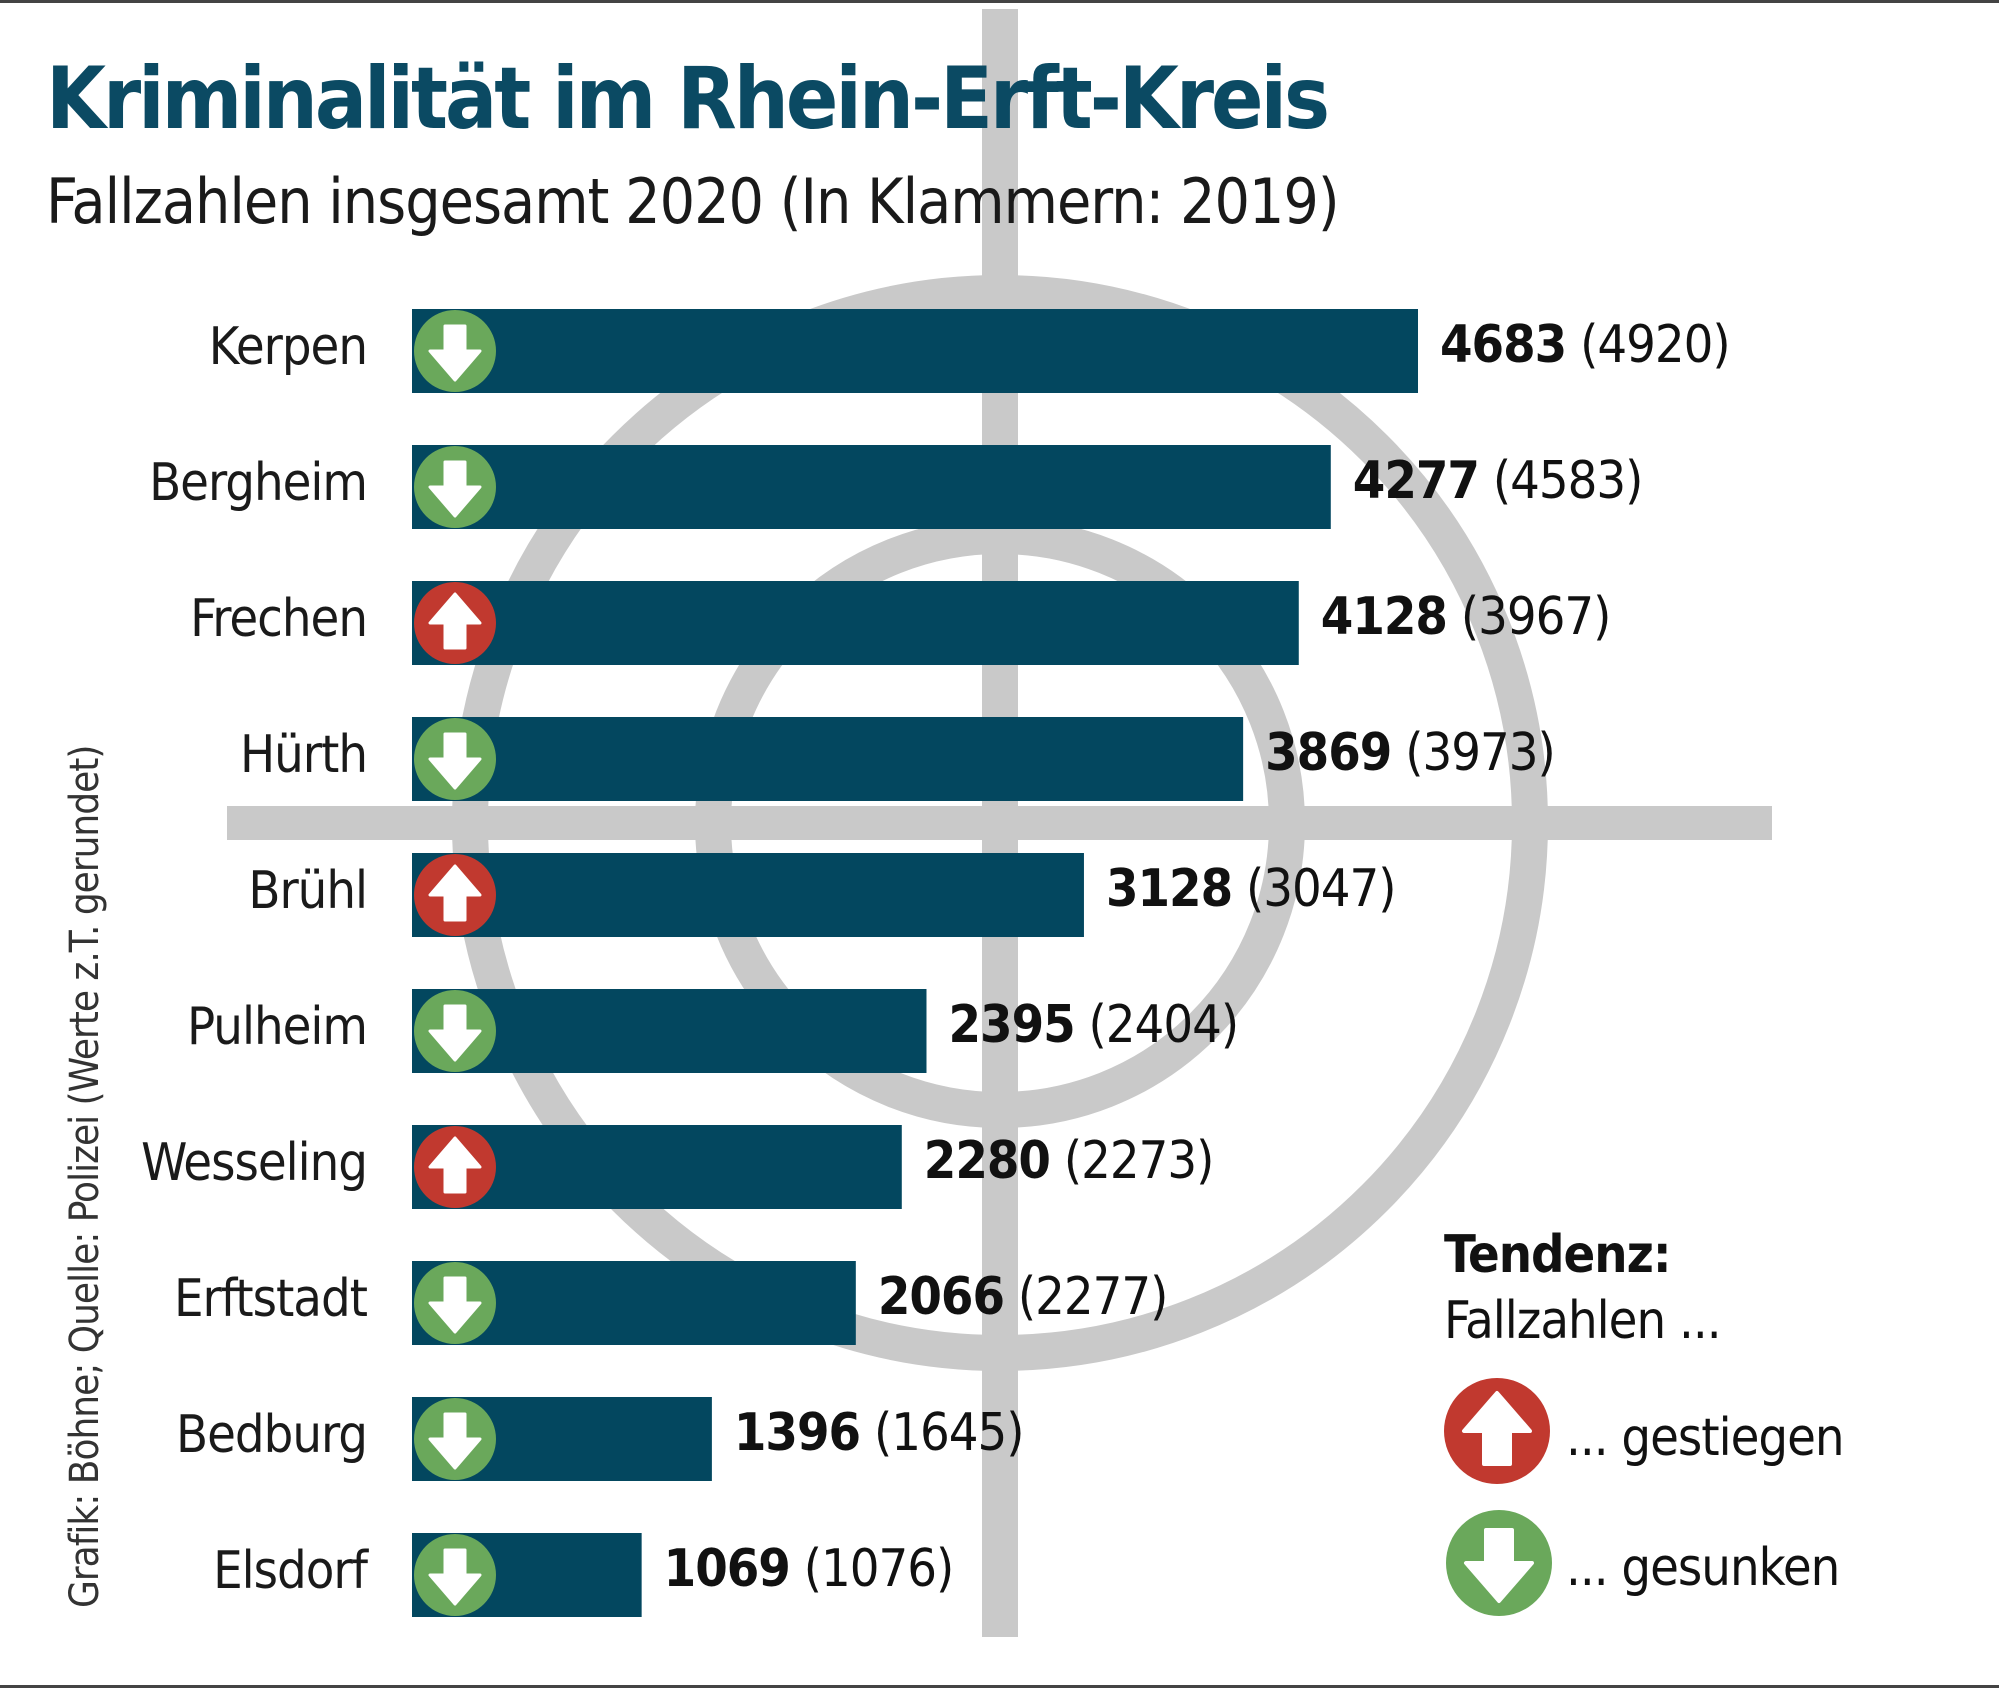 This screenshot has height=1688, width=1999. Describe the element at coordinates (1416, 481) in the screenshot. I see `value-2020: 4277` at that location.